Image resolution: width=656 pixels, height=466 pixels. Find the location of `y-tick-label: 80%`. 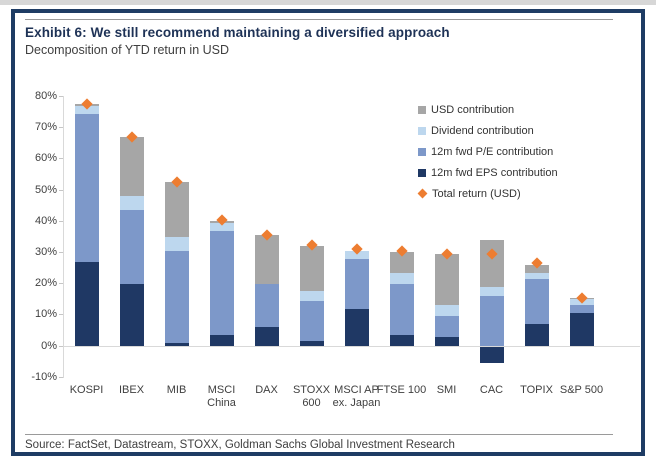

y-tick-label: 80% is located at coordinates (45, 96).